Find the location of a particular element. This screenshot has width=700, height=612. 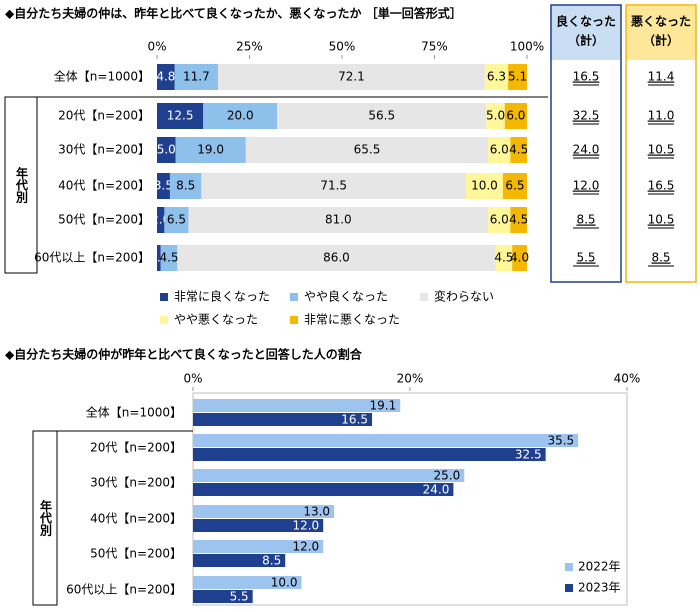

value-label: 24.0 is located at coordinates (436, 490).